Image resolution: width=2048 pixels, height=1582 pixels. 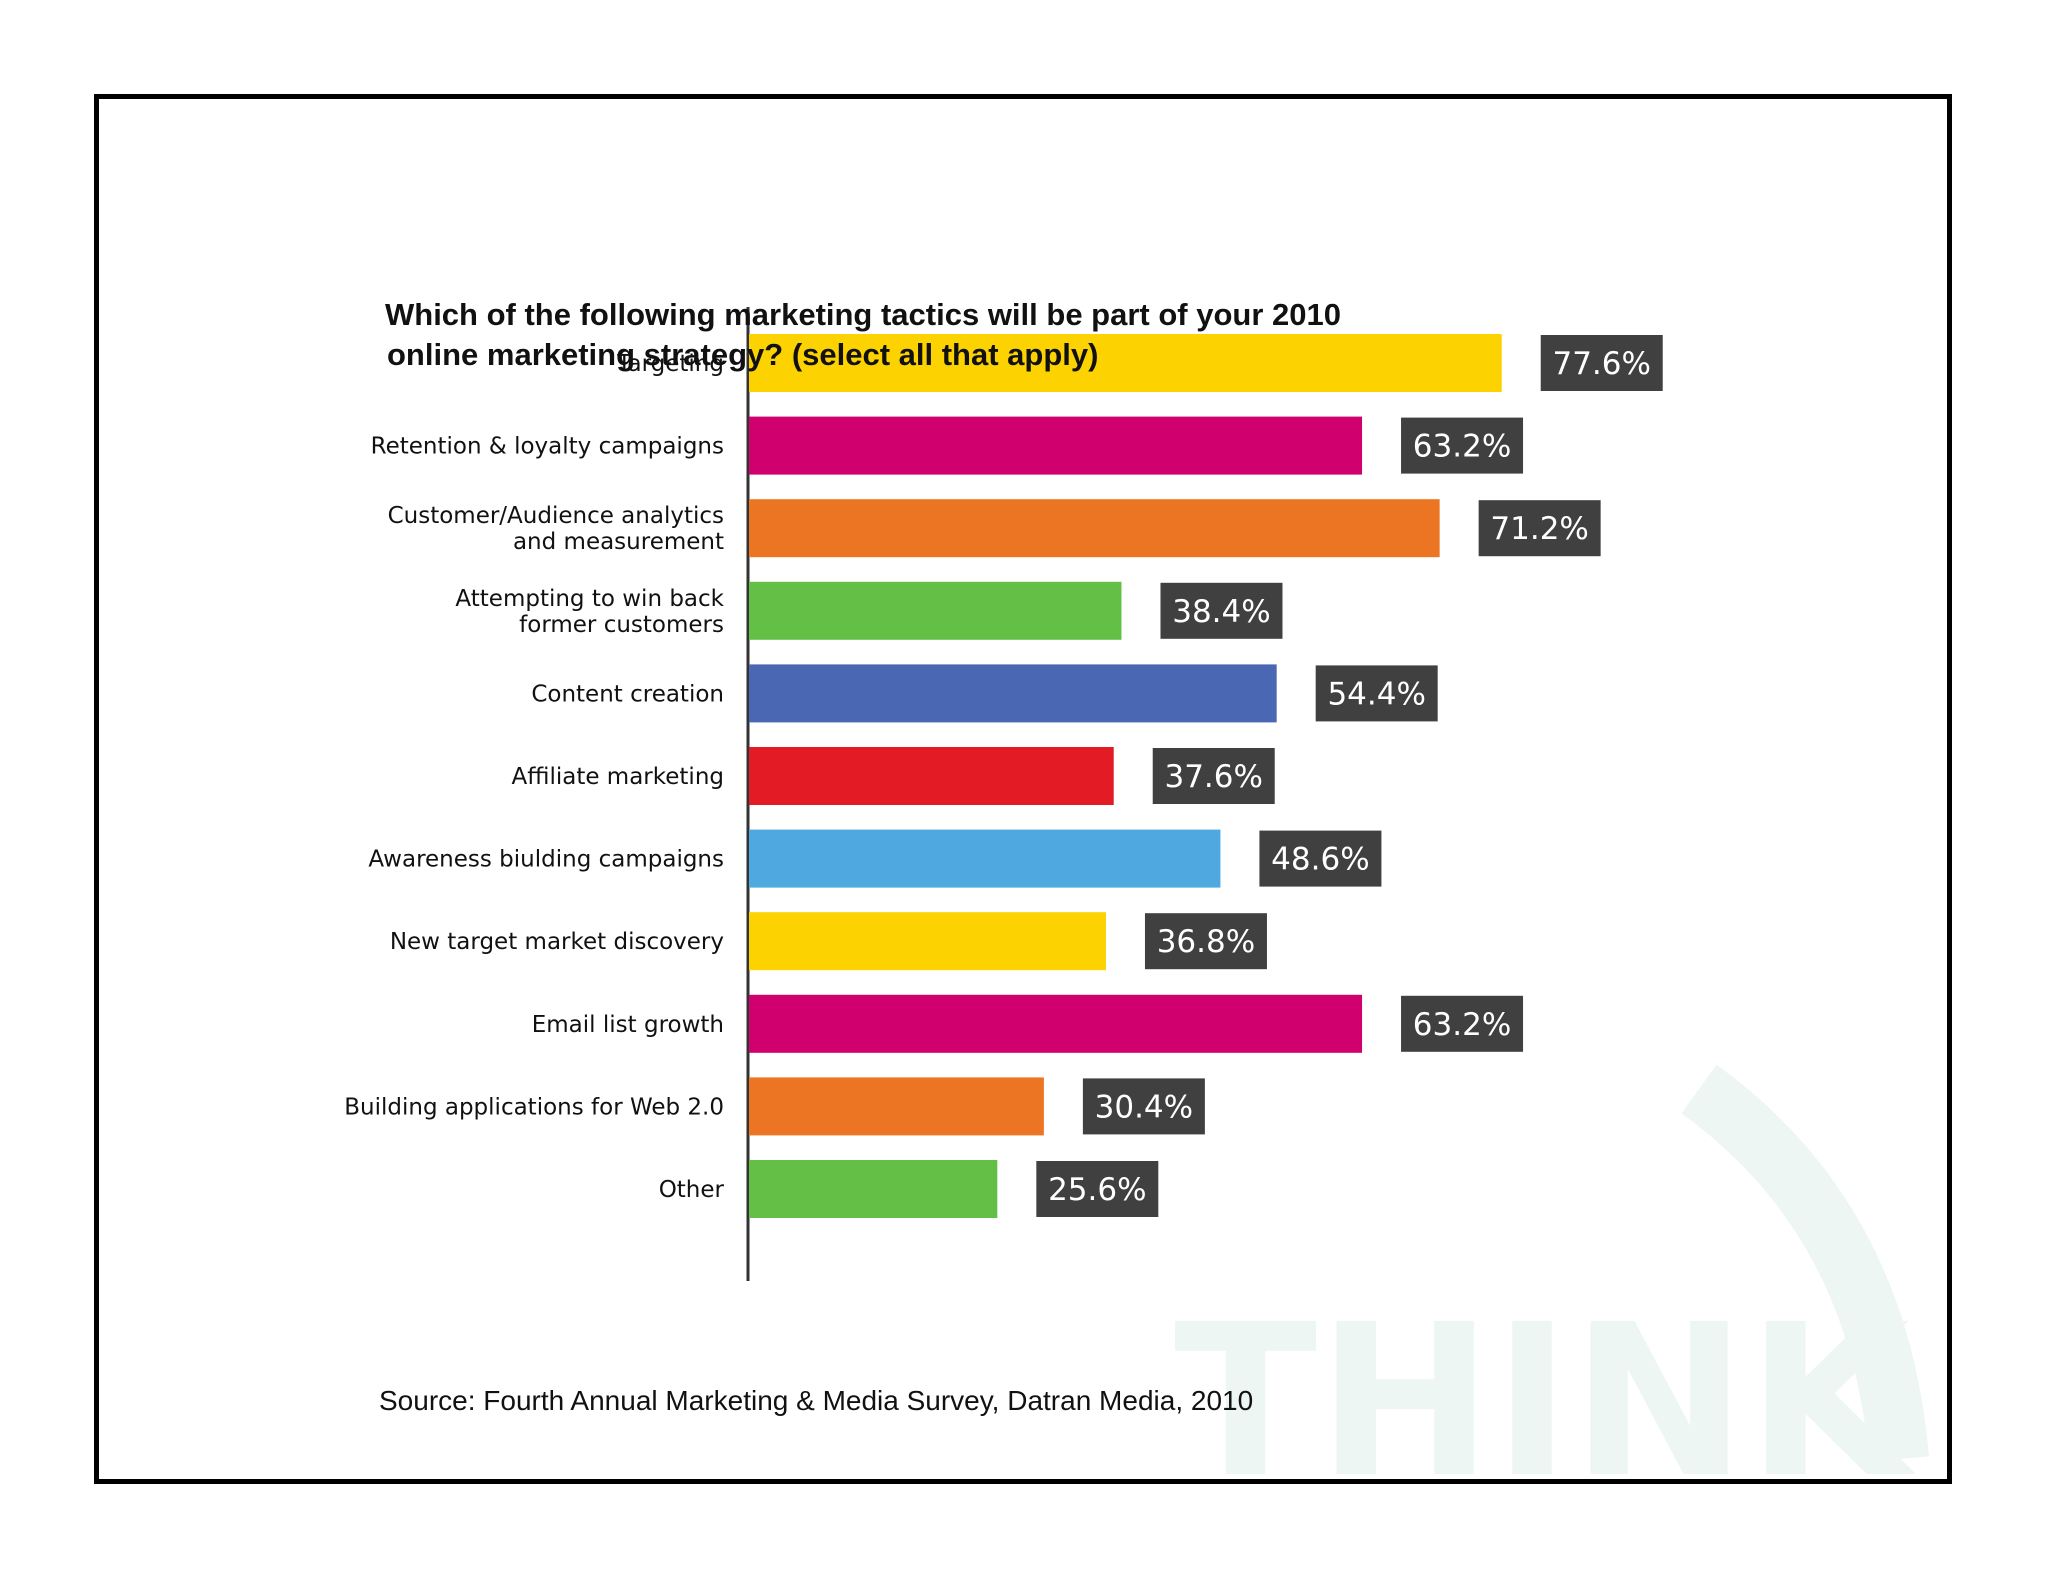 What do you see at coordinates (621, 625) in the screenshot?
I see `category-label-3-line-1: former customers` at bounding box center [621, 625].